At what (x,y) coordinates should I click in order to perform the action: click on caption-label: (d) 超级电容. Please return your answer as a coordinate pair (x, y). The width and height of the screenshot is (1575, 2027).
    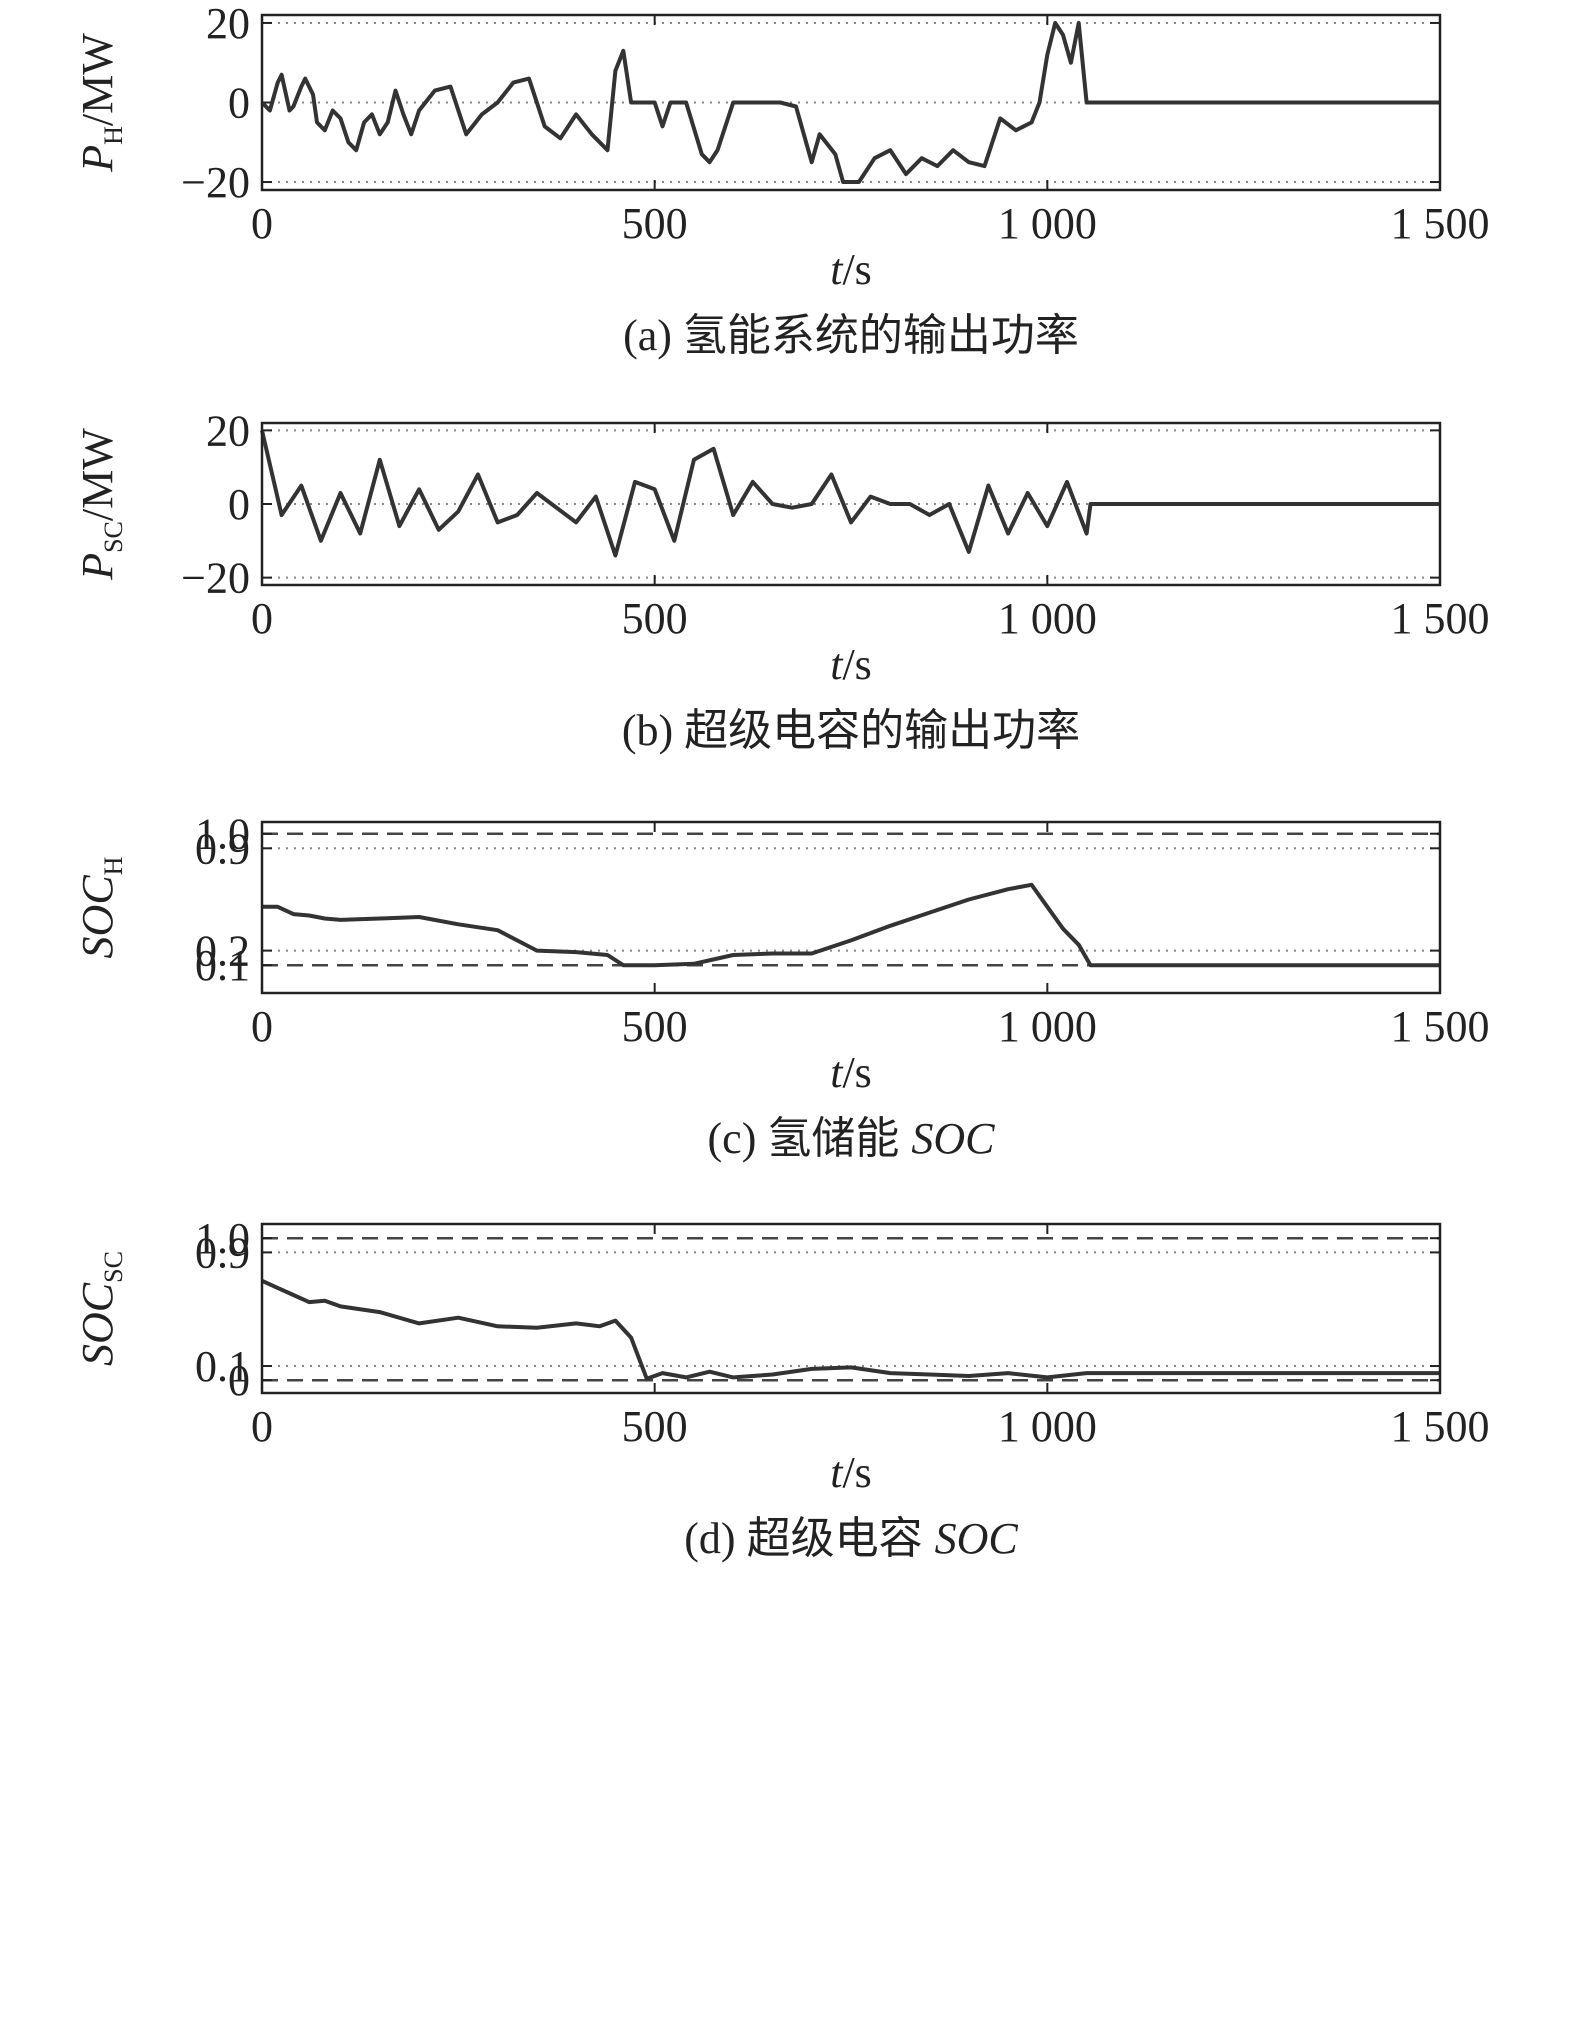
    Looking at the image, I should click on (803, 1538).